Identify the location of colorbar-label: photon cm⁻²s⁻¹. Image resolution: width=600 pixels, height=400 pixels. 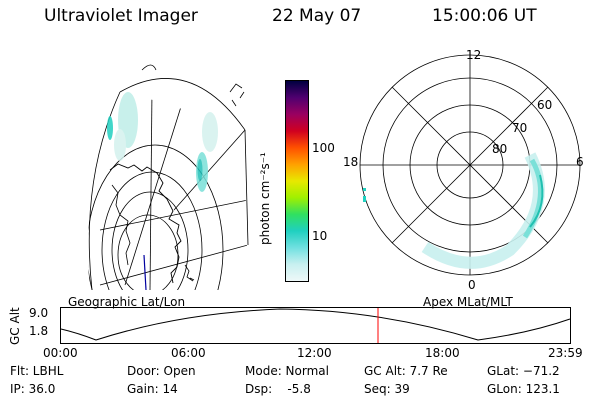
(265, 198).